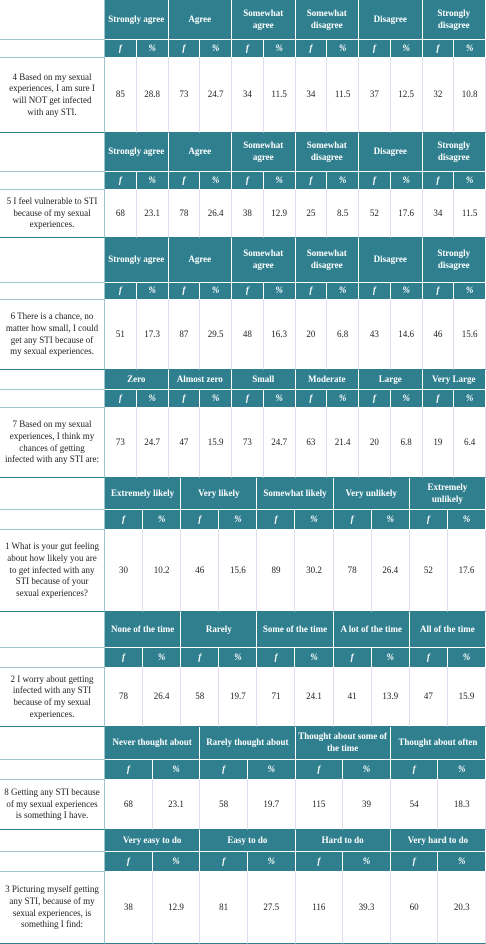 The width and height of the screenshot is (486, 944). I want to click on option-header: Thought about often, so click(438, 743).